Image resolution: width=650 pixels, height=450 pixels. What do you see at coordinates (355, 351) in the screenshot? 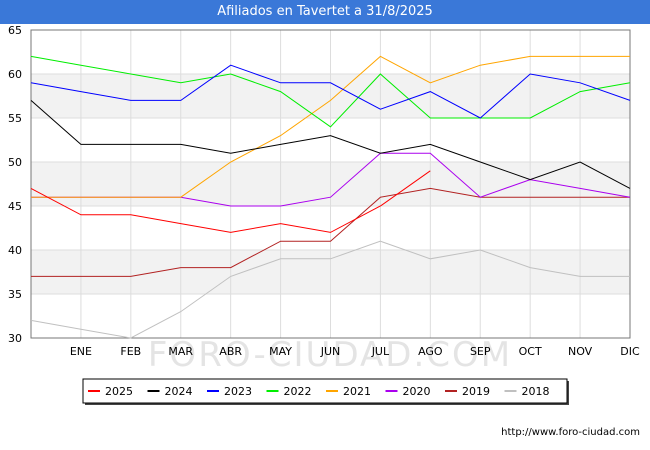
I see `x-axis: ENE FEB MAR ABR MAY JUN JUL AGO SEP OCT NOV DIC` at bounding box center [355, 351].